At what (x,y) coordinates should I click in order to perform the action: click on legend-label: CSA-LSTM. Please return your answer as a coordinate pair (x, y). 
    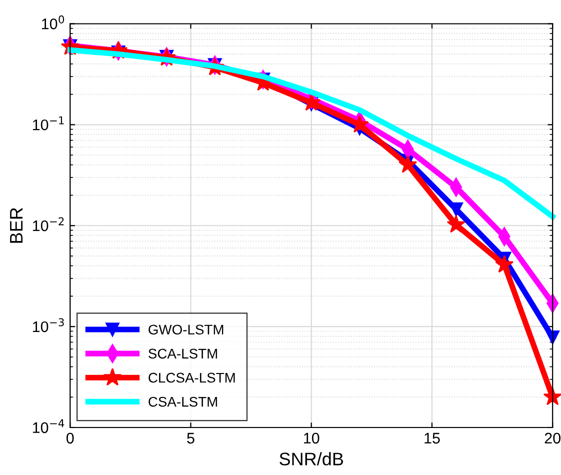
    Looking at the image, I should click on (182, 401).